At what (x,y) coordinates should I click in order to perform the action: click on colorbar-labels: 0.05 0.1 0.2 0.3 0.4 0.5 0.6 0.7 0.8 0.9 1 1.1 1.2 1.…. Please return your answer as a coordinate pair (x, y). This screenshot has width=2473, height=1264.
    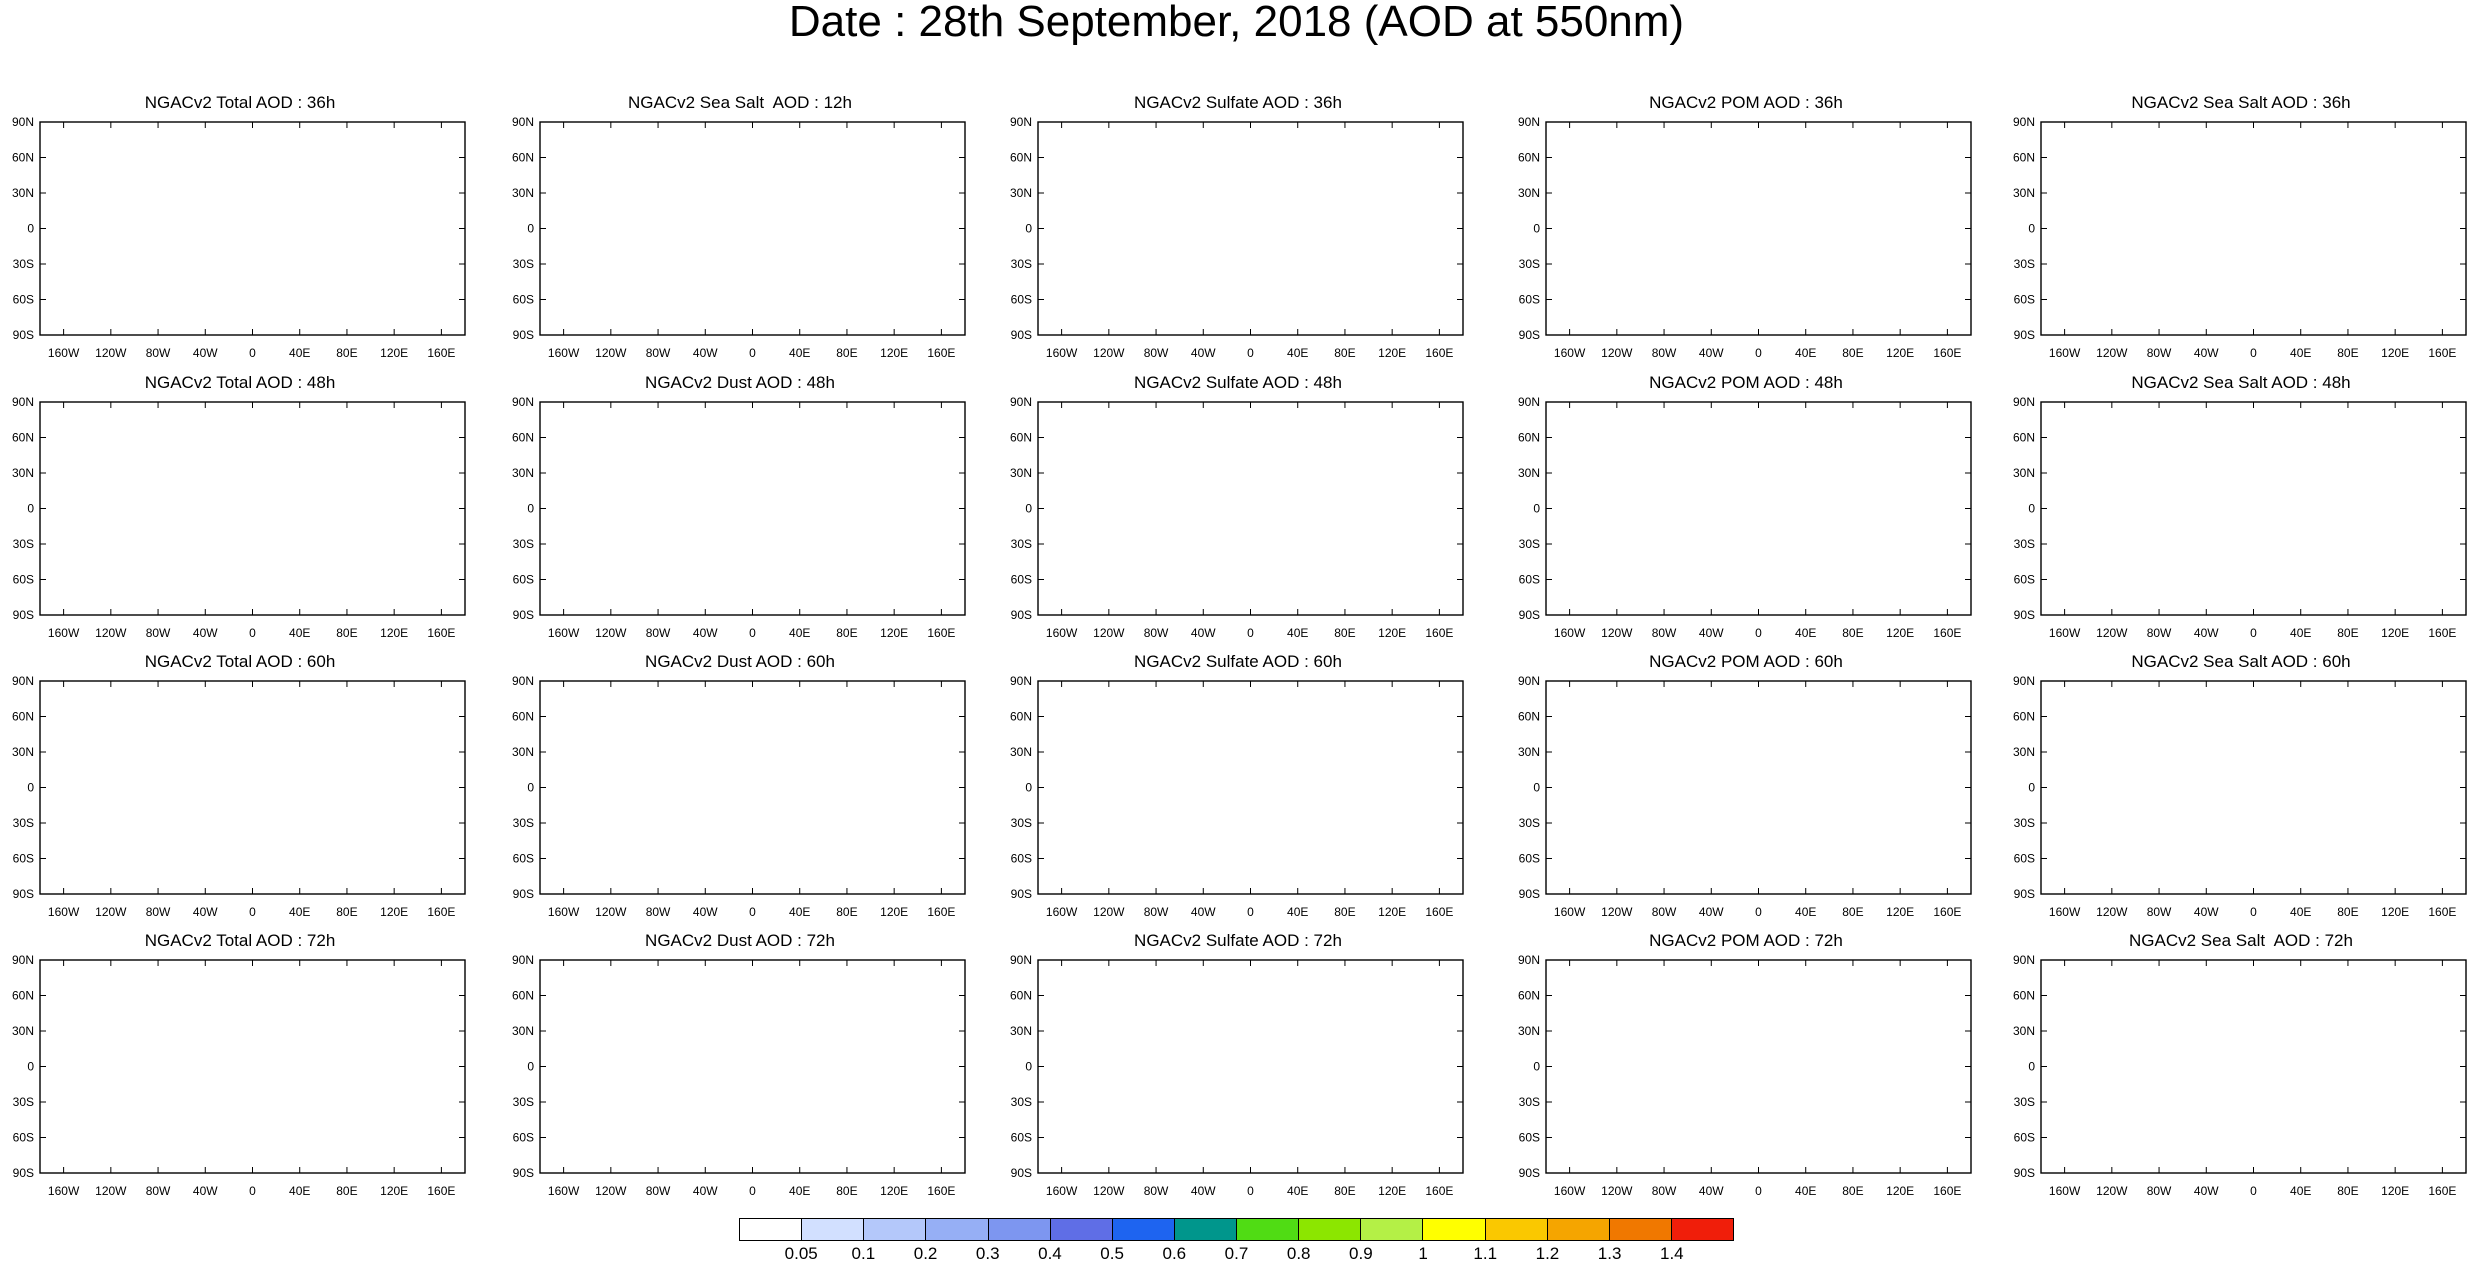
    Looking at the image, I should click on (1236, 1252).